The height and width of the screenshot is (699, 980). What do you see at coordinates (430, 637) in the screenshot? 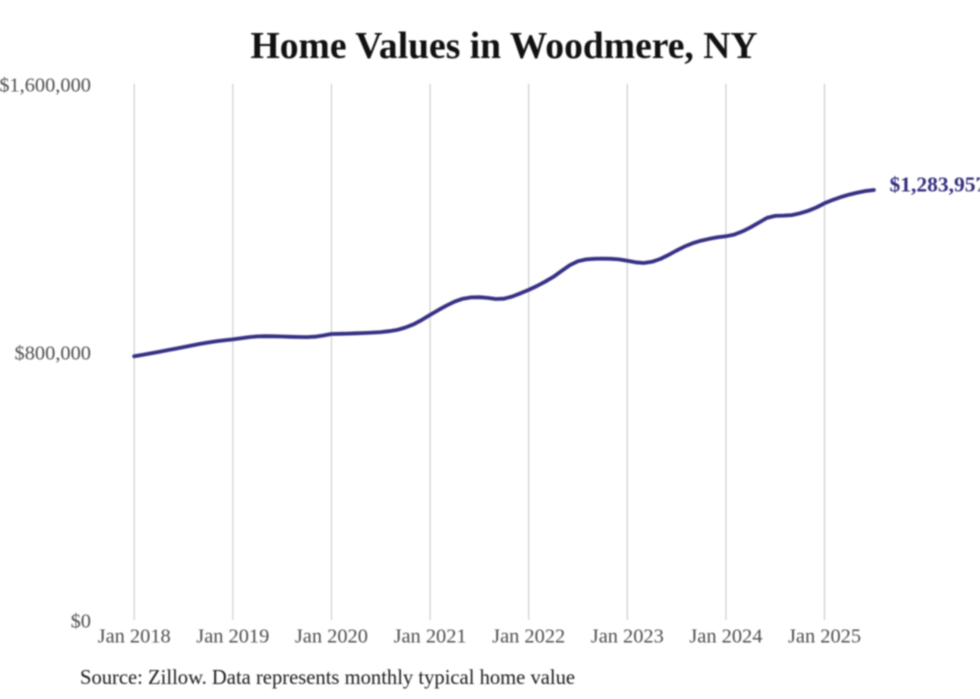
I see `svg-text: Jan 2021` at bounding box center [430, 637].